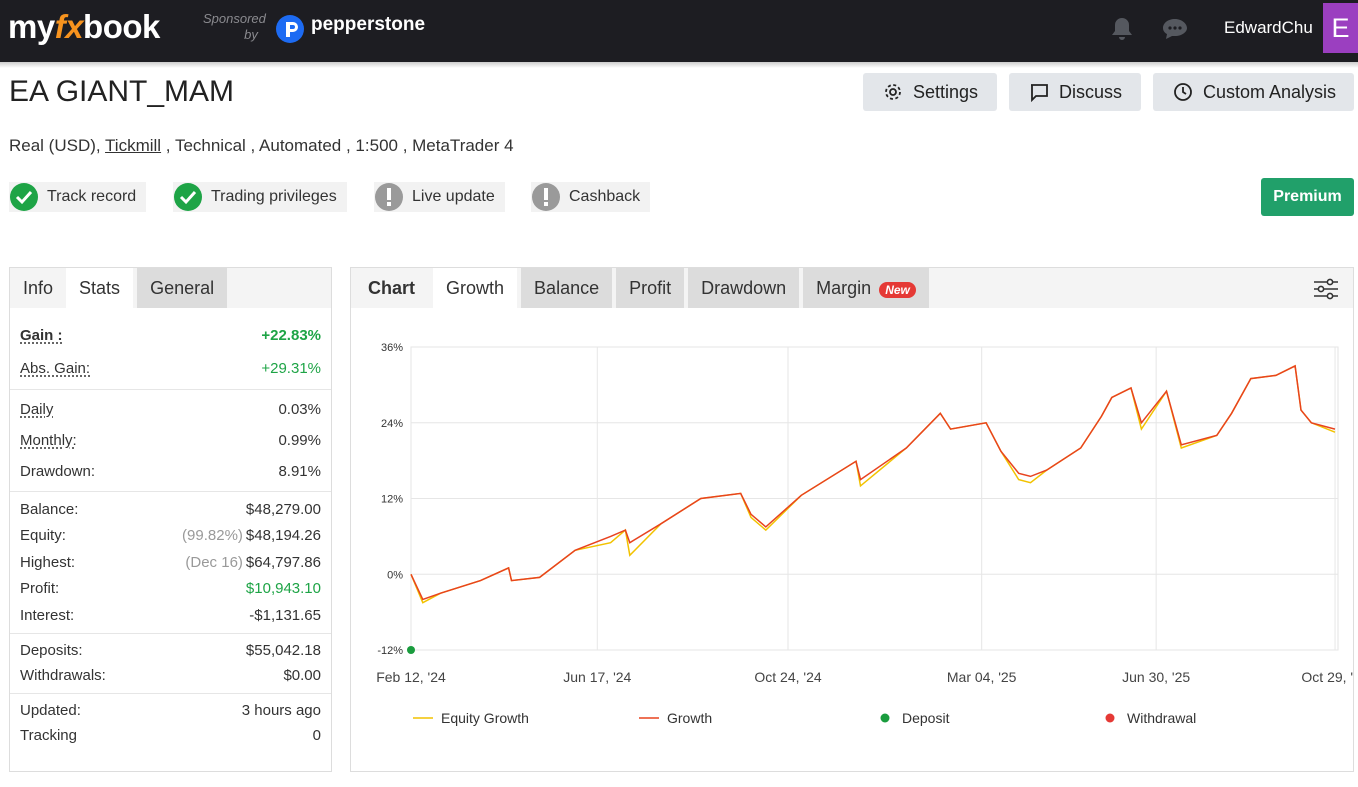  I want to click on chat-icon, so click(1175, 29).